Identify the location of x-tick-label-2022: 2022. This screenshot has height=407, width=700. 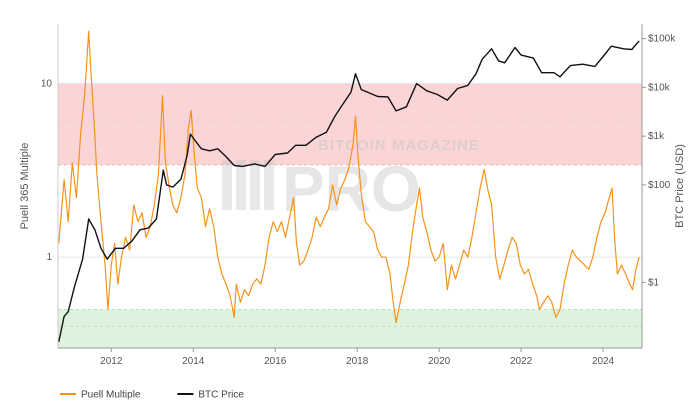
(521, 361).